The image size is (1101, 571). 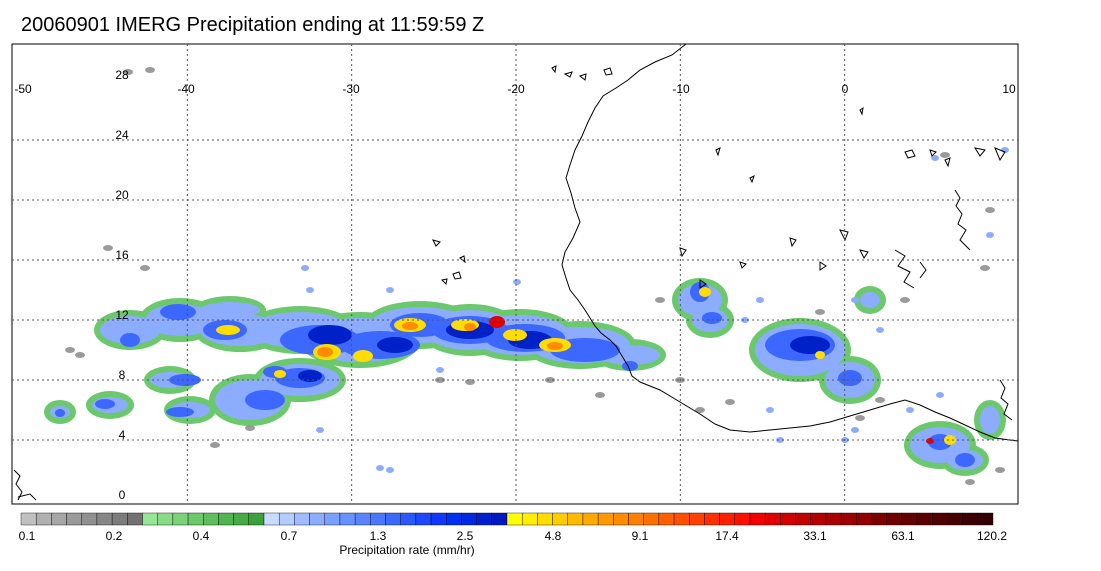 What do you see at coordinates (992, 536) in the screenshot?
I see `colorbar-label: 120.2` at bounding box center [992, 536].